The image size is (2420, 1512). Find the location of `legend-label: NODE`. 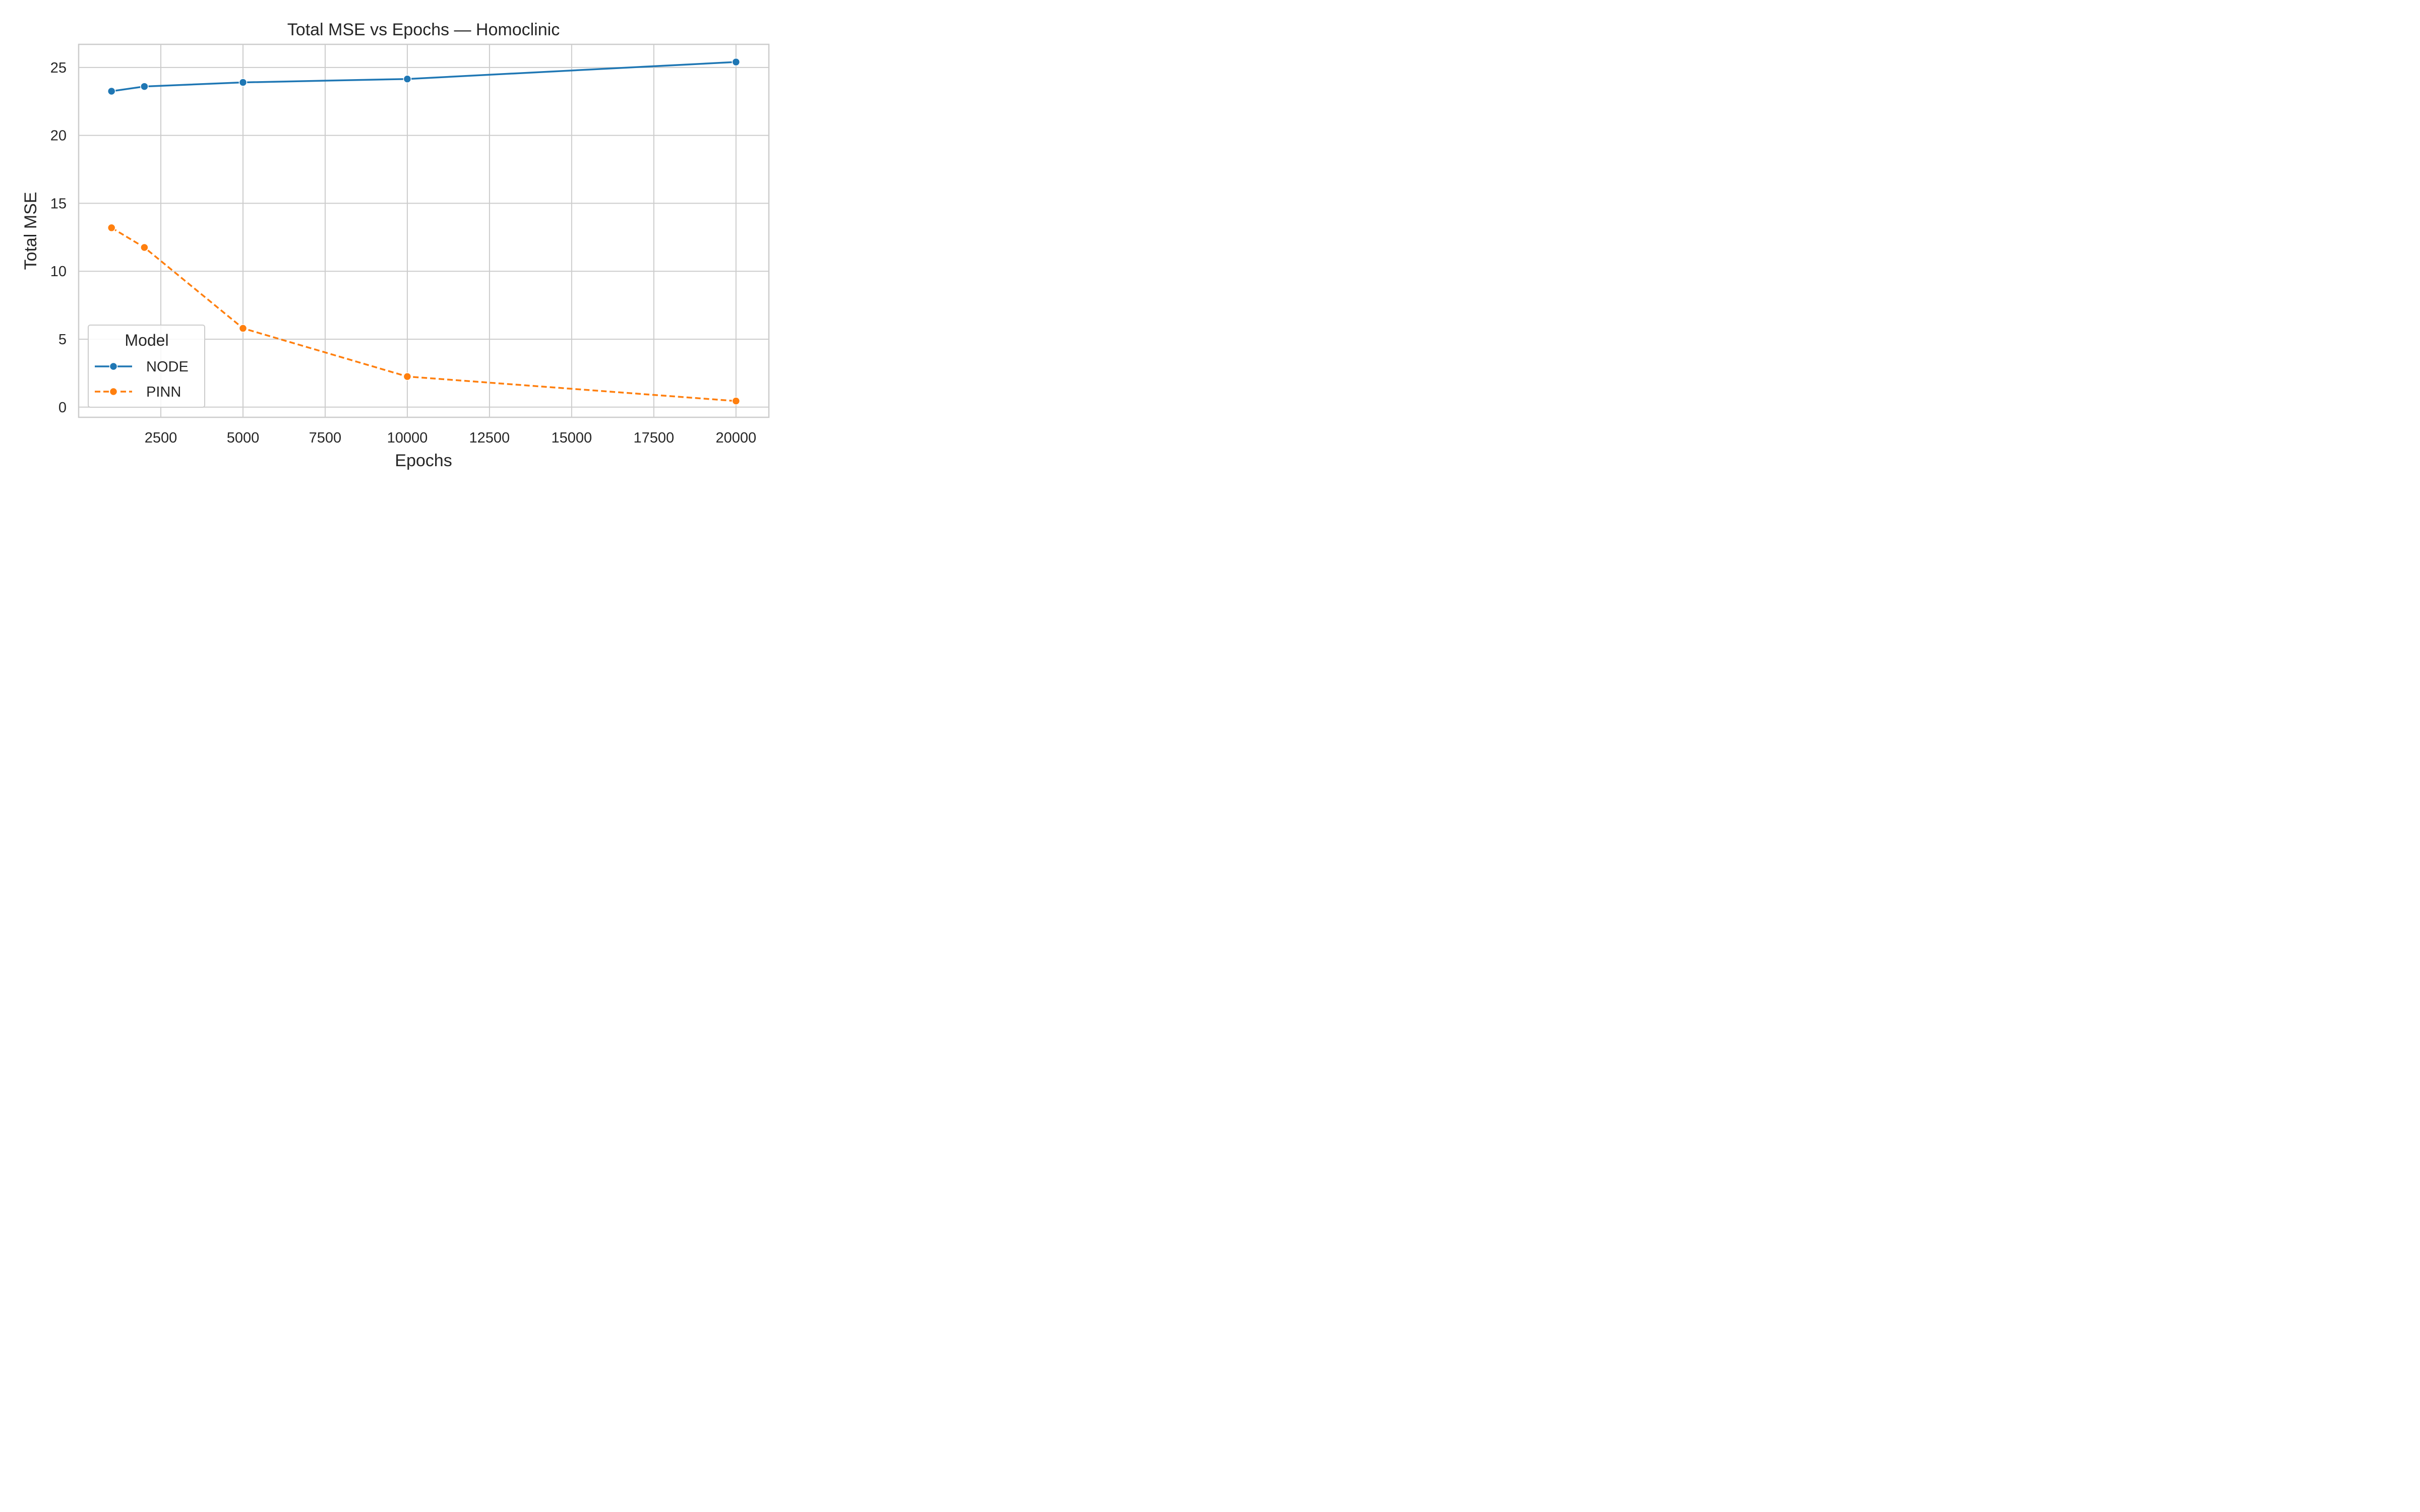

legend-label: NODE is located at coordinates (167, 367).